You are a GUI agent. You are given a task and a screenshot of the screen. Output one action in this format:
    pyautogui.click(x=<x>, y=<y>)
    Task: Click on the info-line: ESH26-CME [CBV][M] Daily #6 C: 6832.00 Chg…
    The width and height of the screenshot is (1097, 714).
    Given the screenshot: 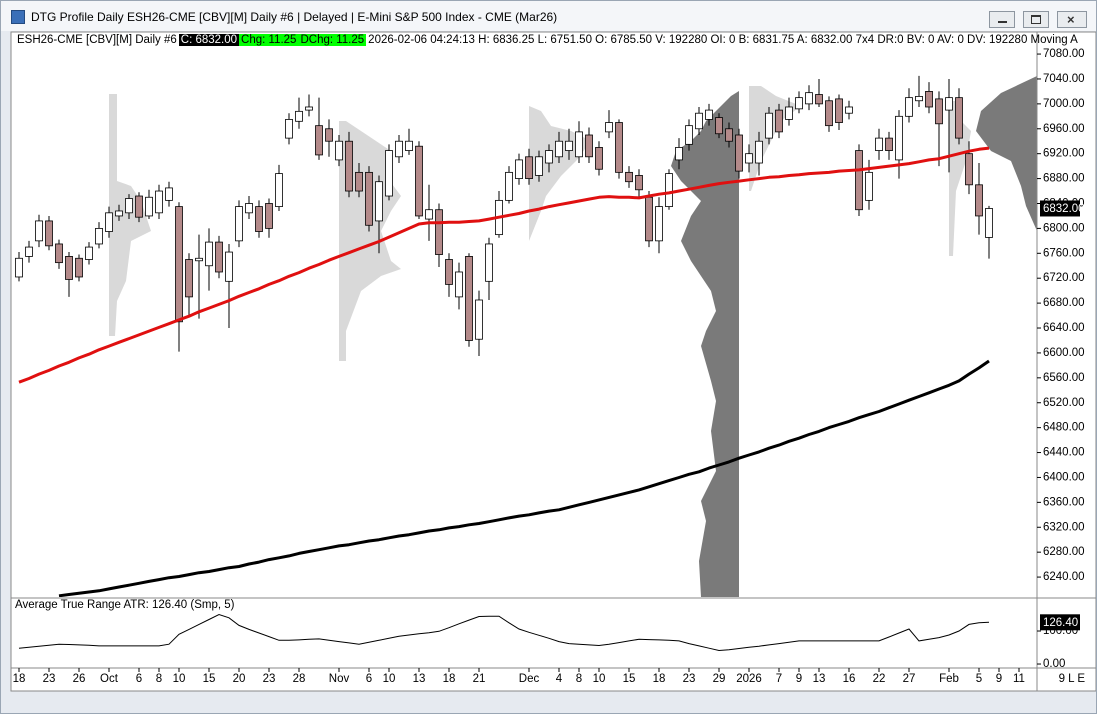 What is the action you would take?
    pyautogui.click(x=547, y=40)
    